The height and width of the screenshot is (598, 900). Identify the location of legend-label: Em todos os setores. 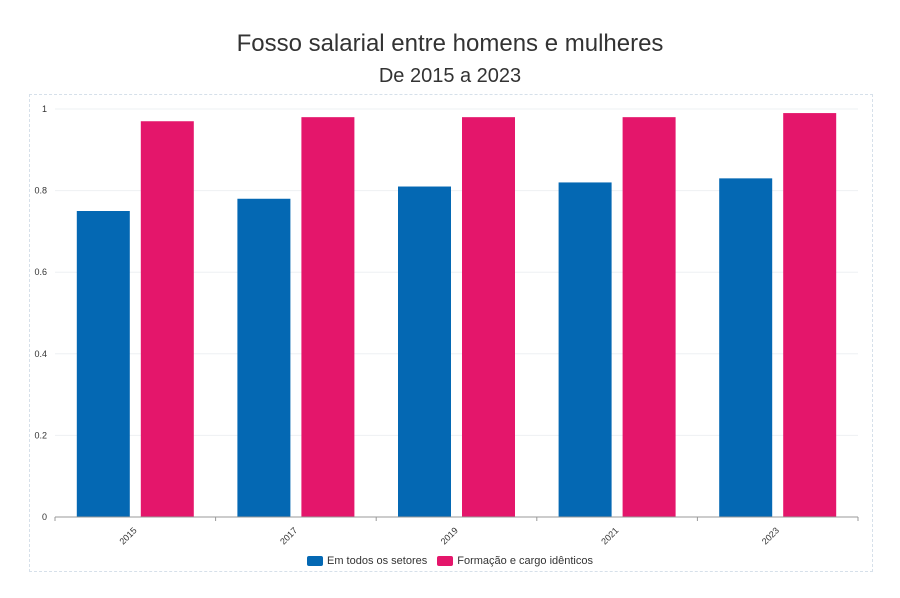
(377, 561).